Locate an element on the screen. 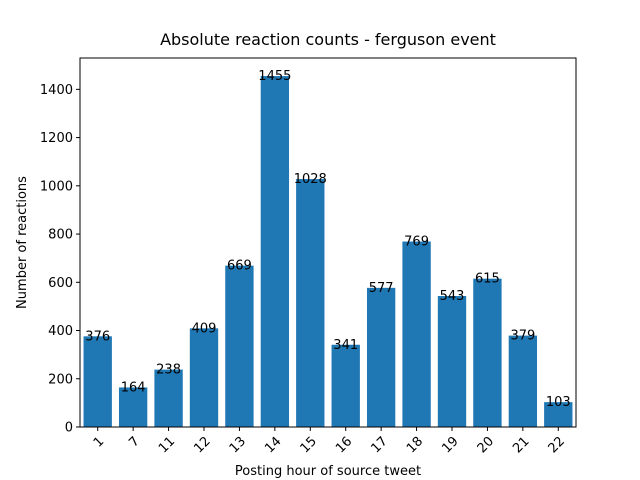  bar-value-label: 769 is located at coordinates (416, 242).